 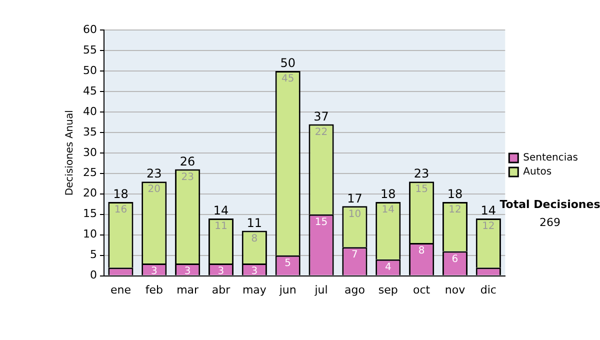 I want to click on total-label: 37, so click(x=321, y=116).